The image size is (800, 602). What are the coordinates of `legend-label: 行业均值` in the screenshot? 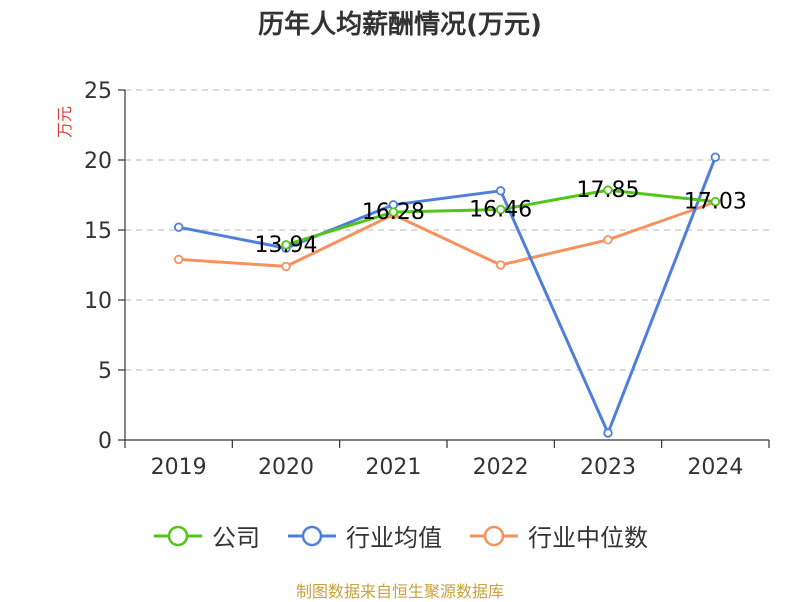 It's located at (394, 538).